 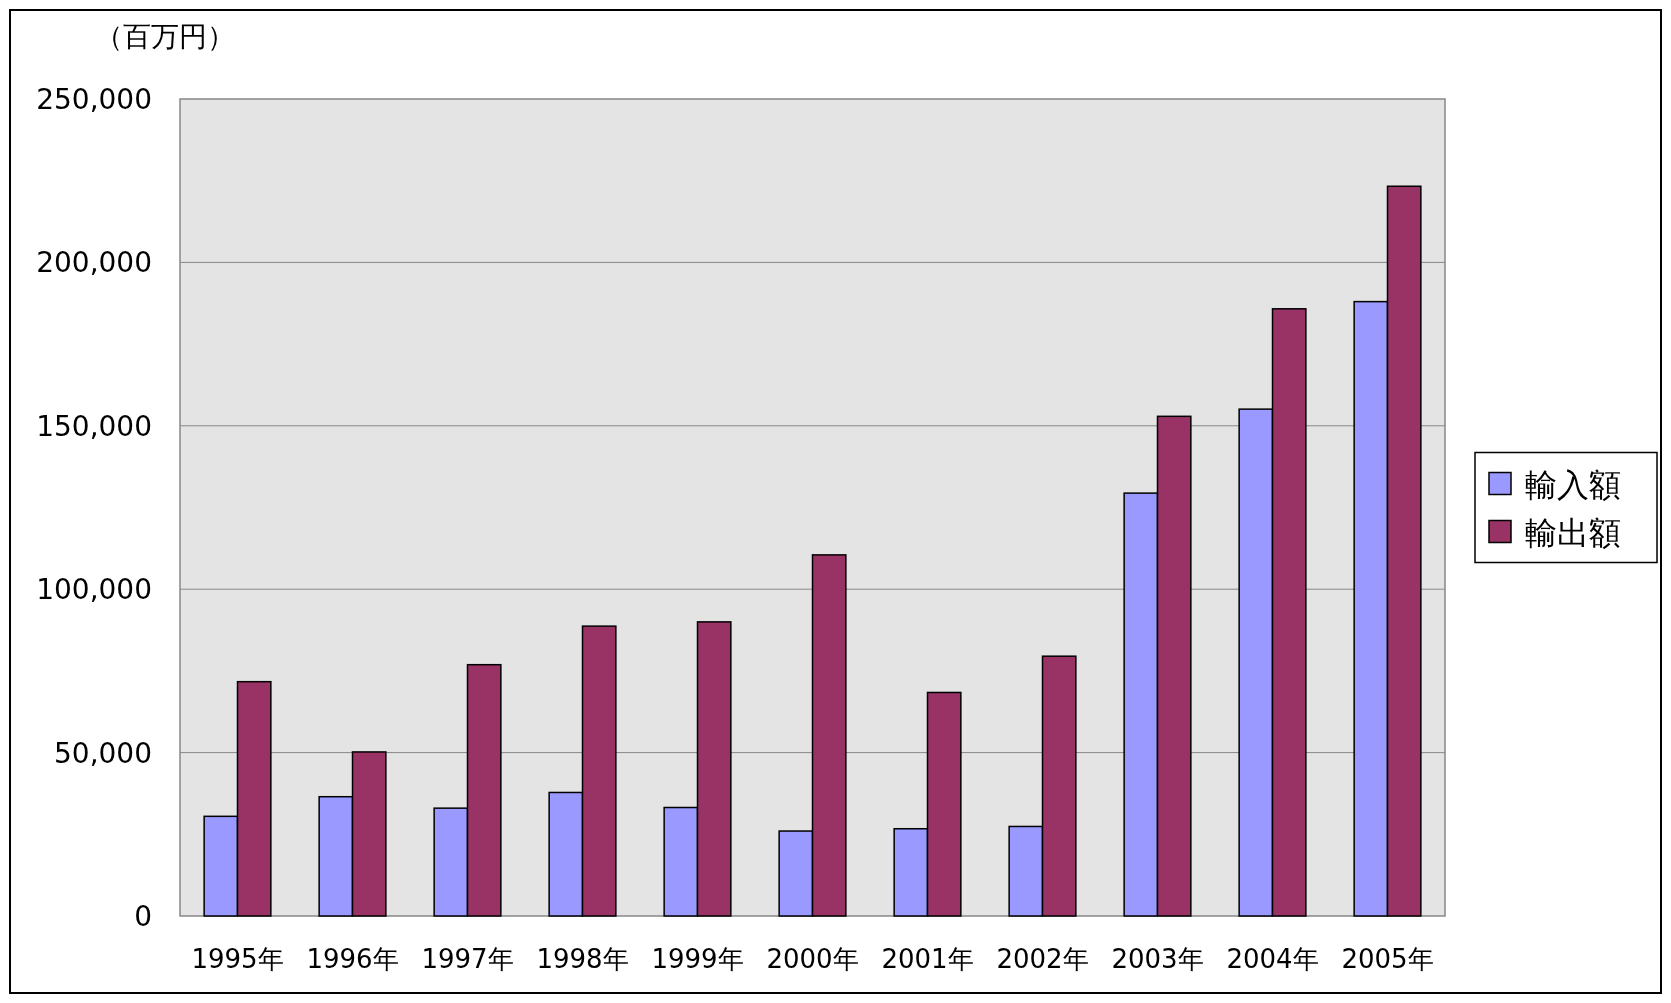 What do you see at coordinates (1042, 959) in the screenshot?
I see `x-tick-label: 2002年` at bounding box center [1042, 959].